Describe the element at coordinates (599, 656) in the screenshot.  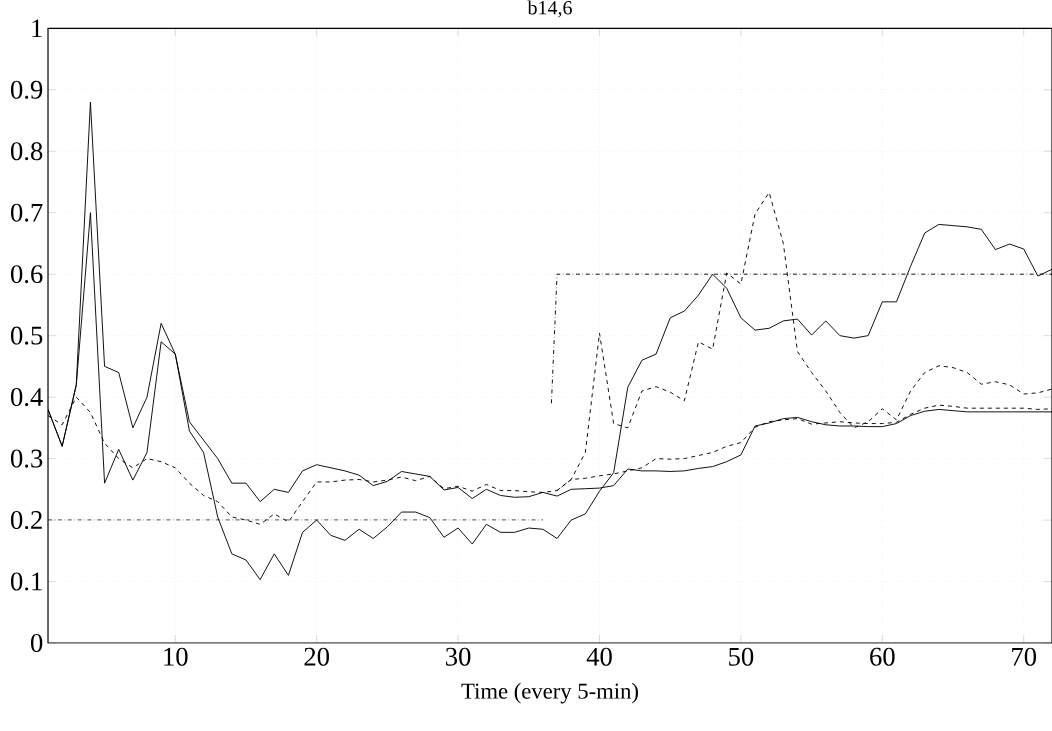
I see `x-tick-label: 40` at that location.